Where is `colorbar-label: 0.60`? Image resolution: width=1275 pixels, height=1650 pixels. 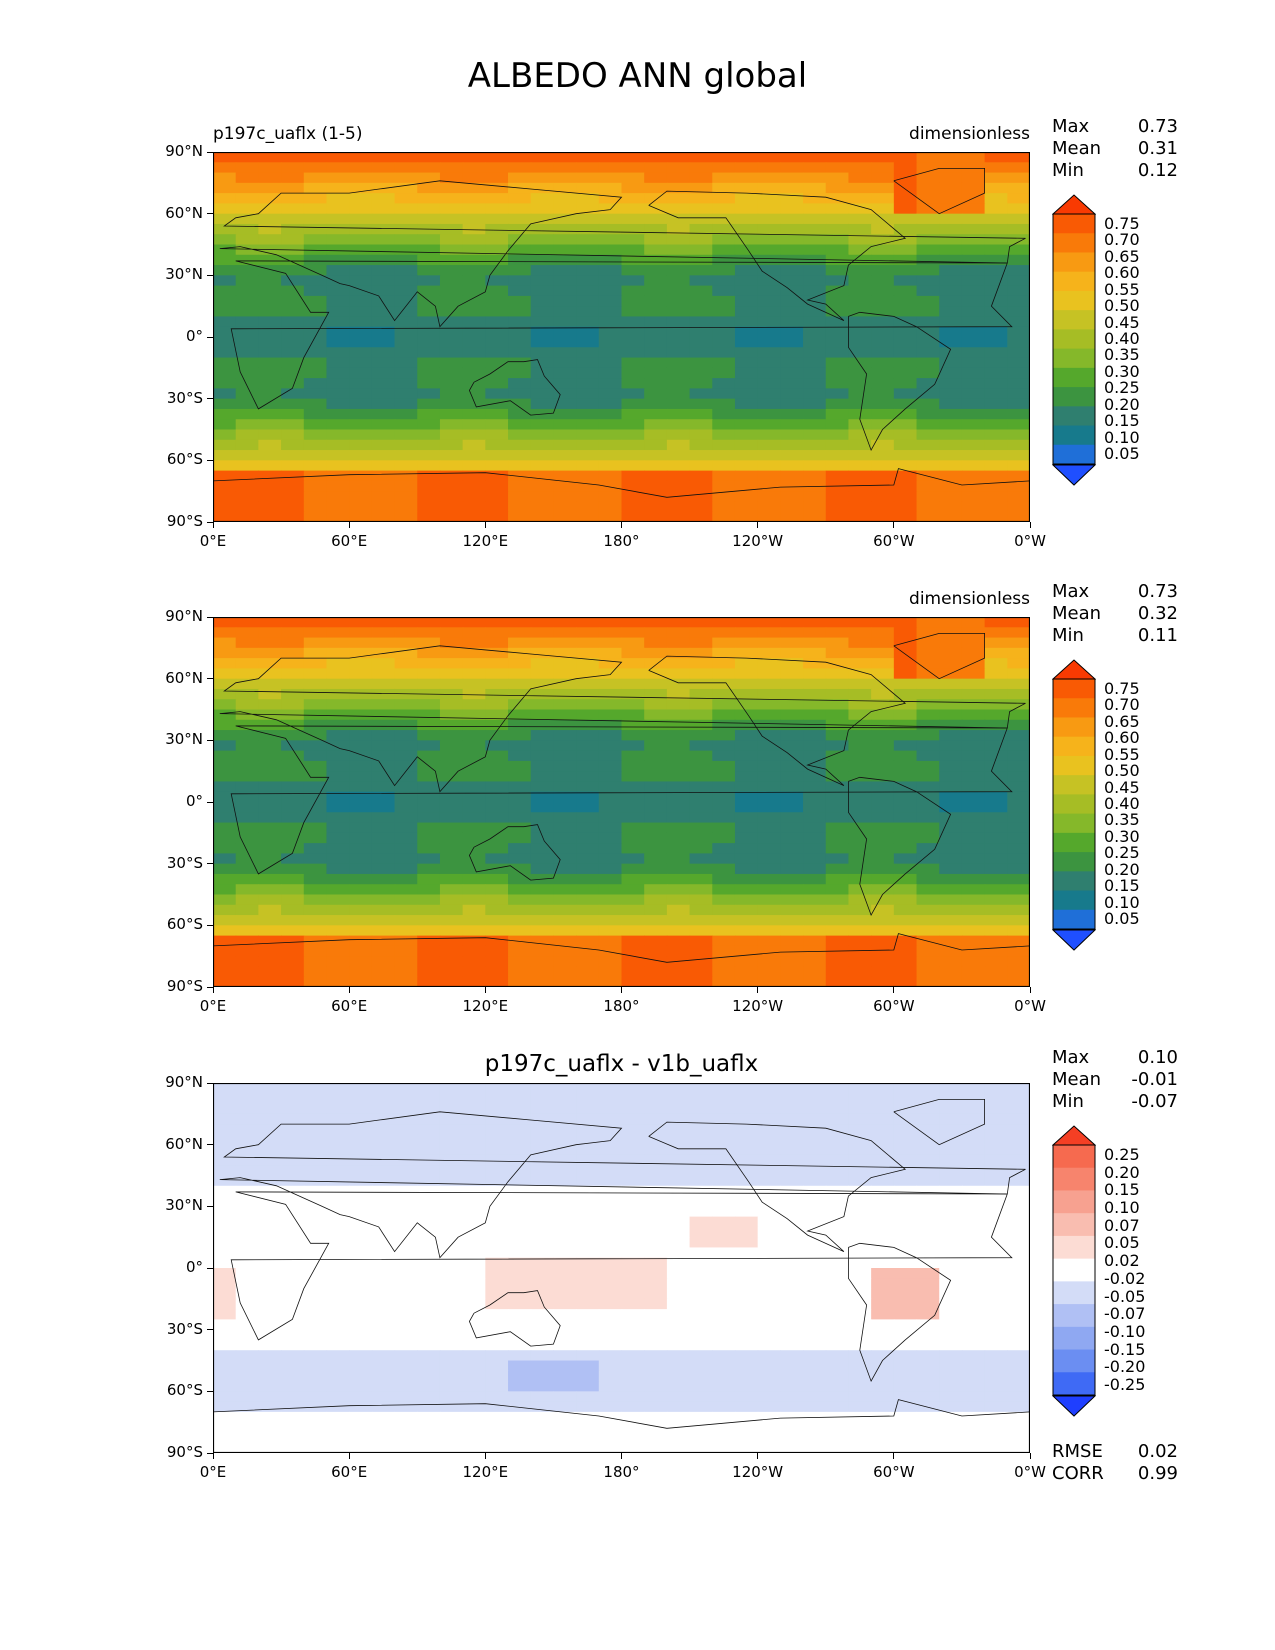 colorbar-label: 0.60 is located at coordinates (1122, 738).